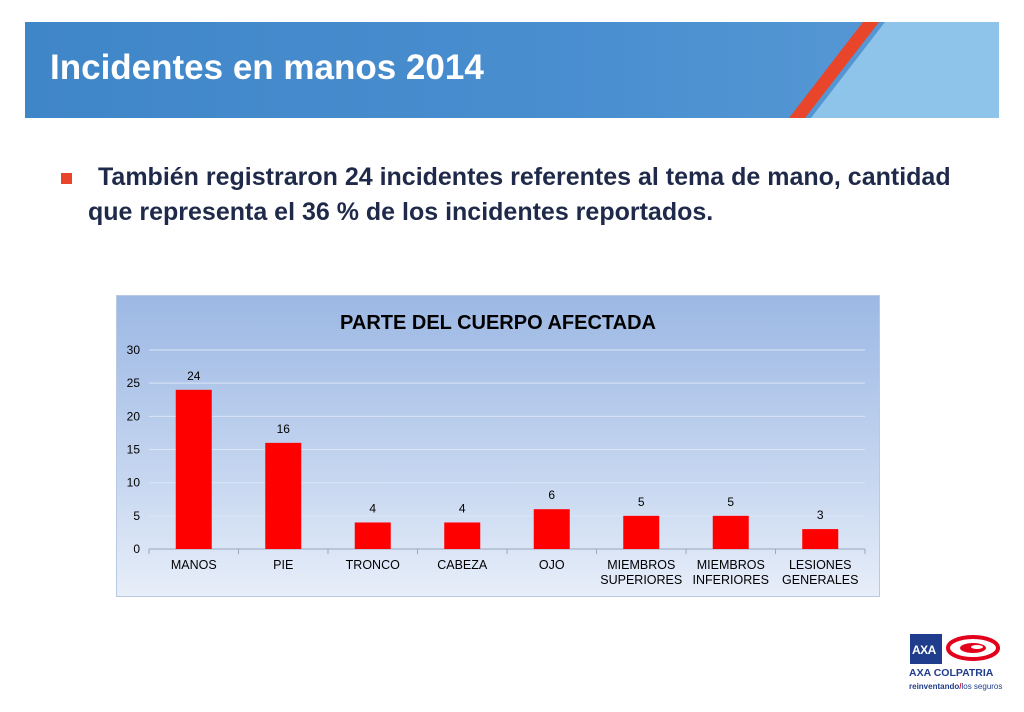  I want to click on data-label: 24, so click(194, 376).